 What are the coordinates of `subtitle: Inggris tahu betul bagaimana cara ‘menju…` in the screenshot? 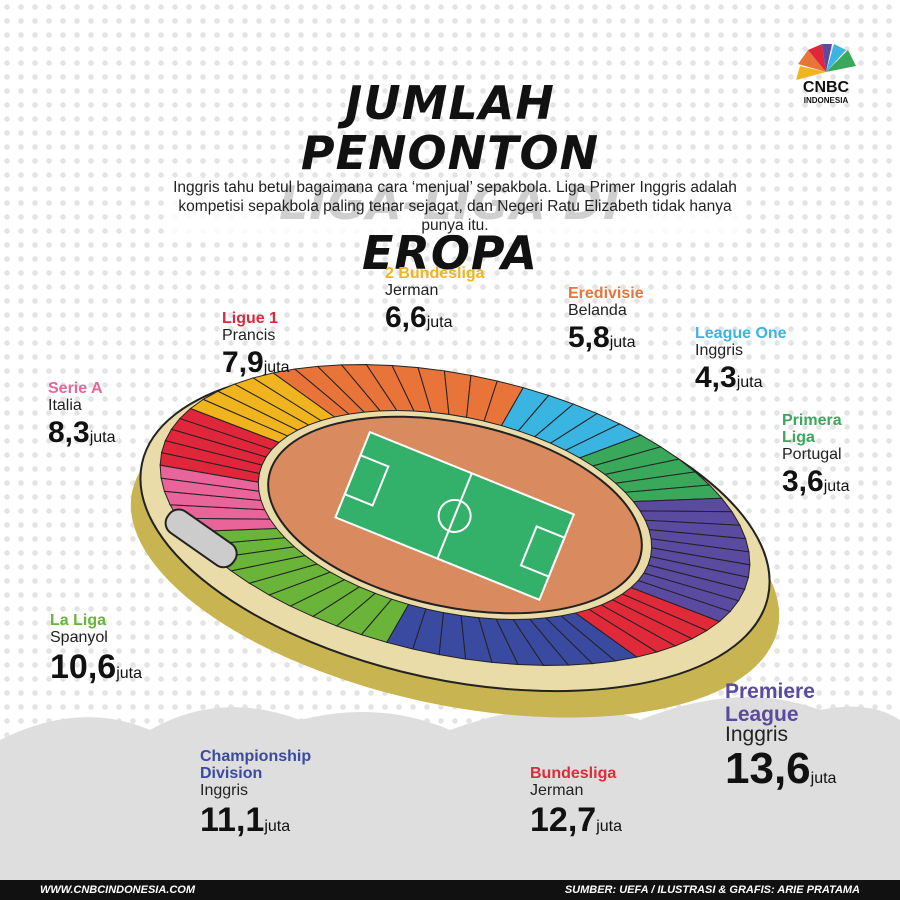 It's located at (455, 206).